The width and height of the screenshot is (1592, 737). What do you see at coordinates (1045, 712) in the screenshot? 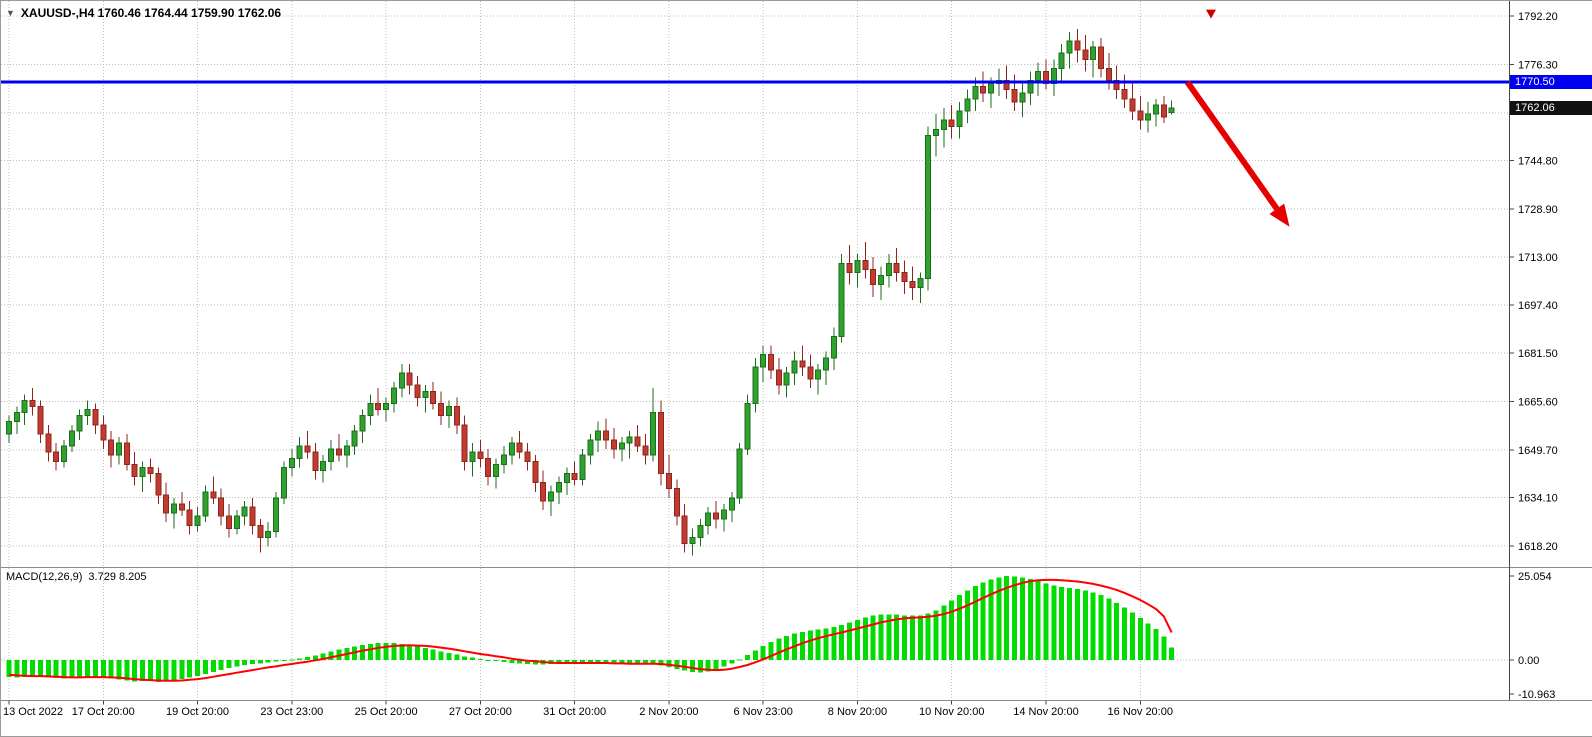
I see `svg-text: 14 Nov 20:00` at bounding box center [1045, 712].